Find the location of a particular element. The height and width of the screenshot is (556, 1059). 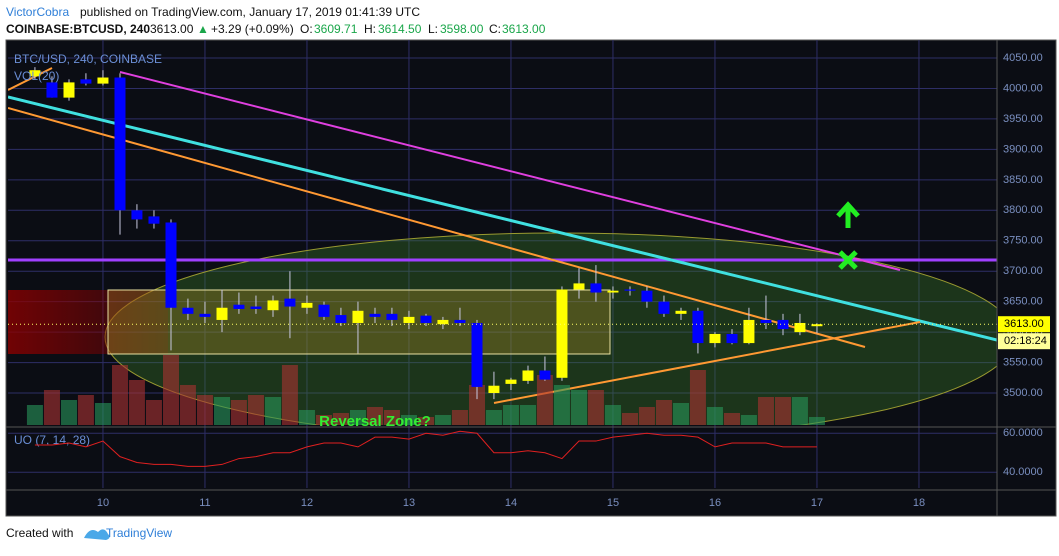

x-tick-label: 10 is located at coordinates (103, 503).